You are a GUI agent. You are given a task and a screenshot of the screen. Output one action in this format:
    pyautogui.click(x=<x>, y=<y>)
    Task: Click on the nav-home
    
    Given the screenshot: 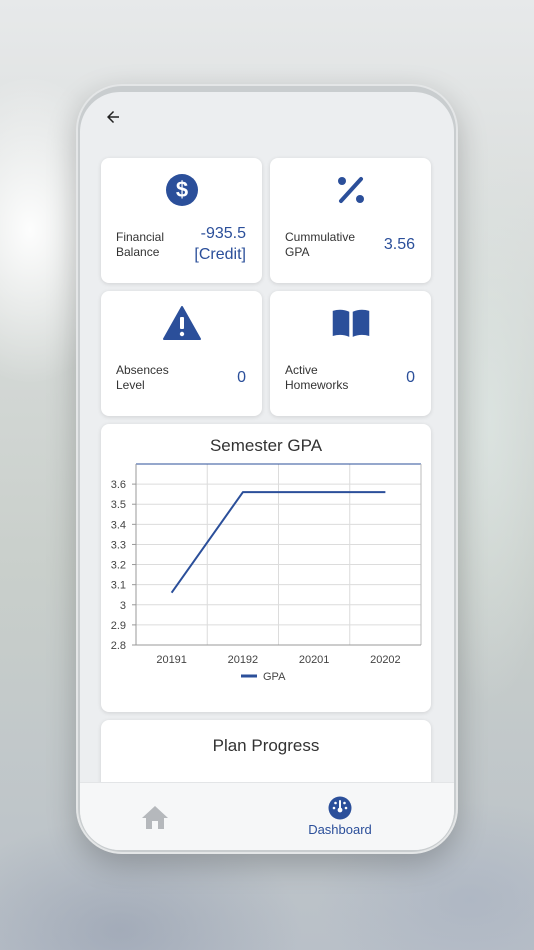 What is the action you would take?
    pyautogui.click(x=155, y=816)
    